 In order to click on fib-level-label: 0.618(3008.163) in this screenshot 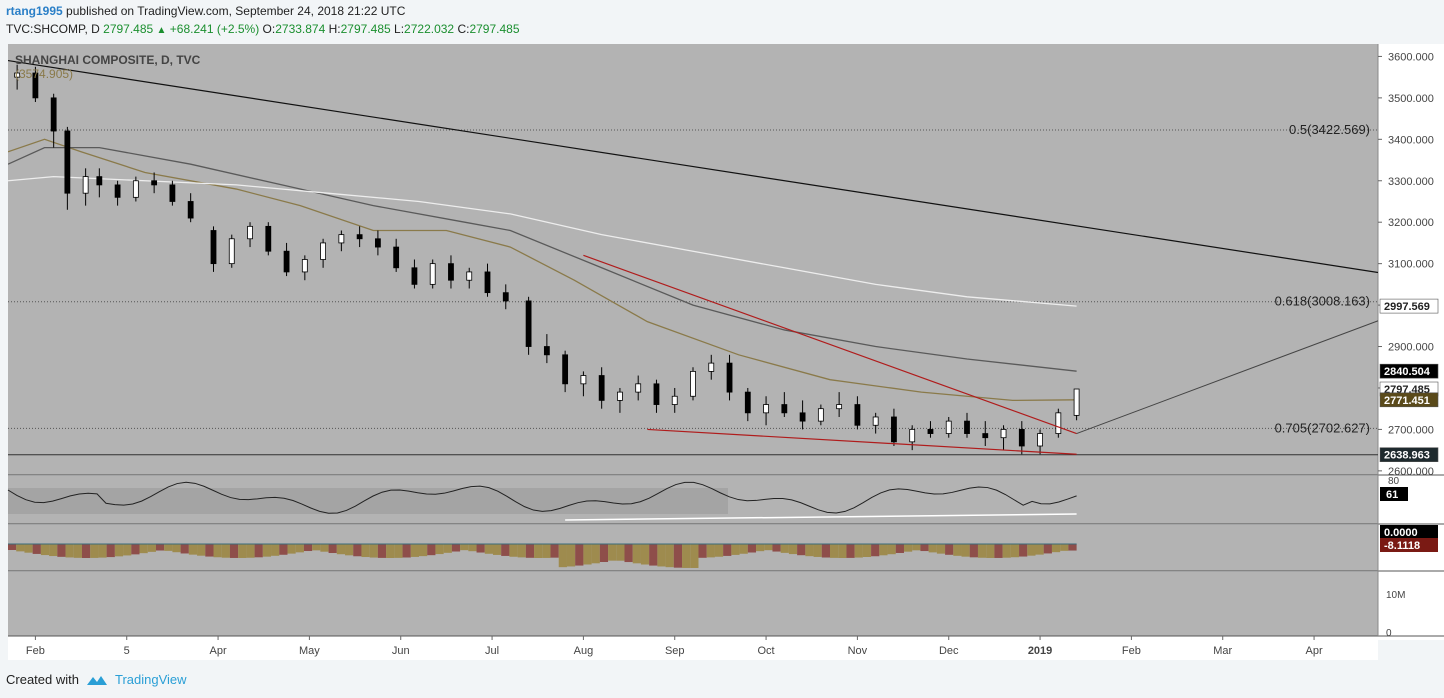, I will do `click(1322, 301)`.